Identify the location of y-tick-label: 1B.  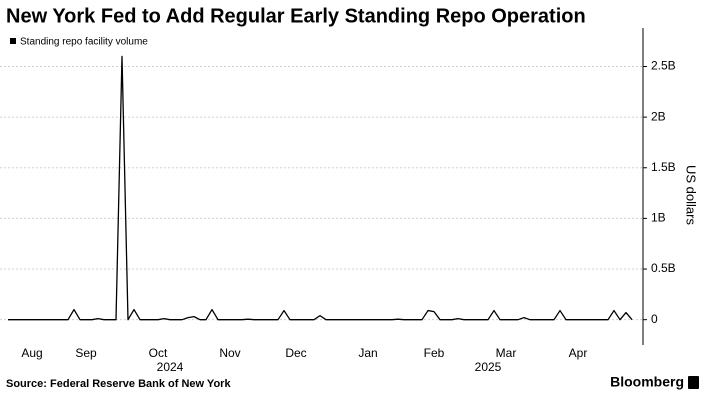
(658, 218).